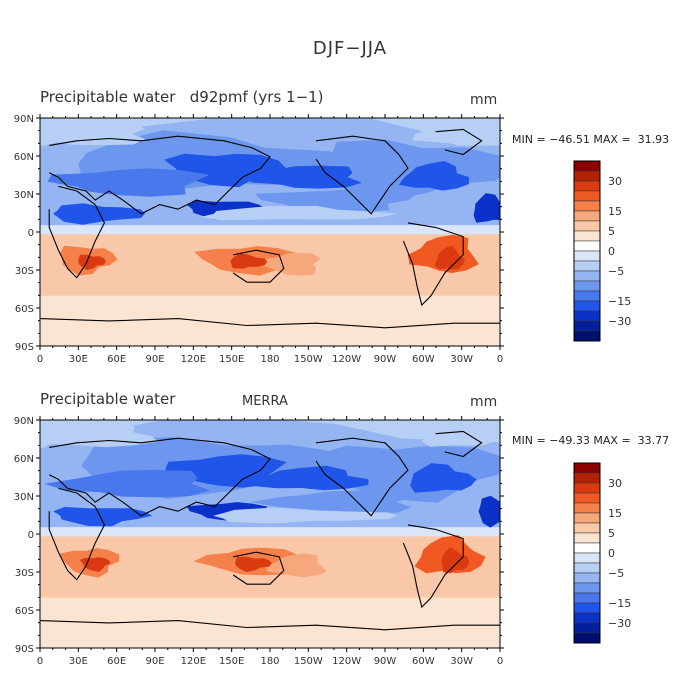 The height and width of the screenshot is (700, 700). What do you see at coordinates (78, 359) in the screenshot?
I see `lon-tick-label: 30E` at bounding box center [78, 359].